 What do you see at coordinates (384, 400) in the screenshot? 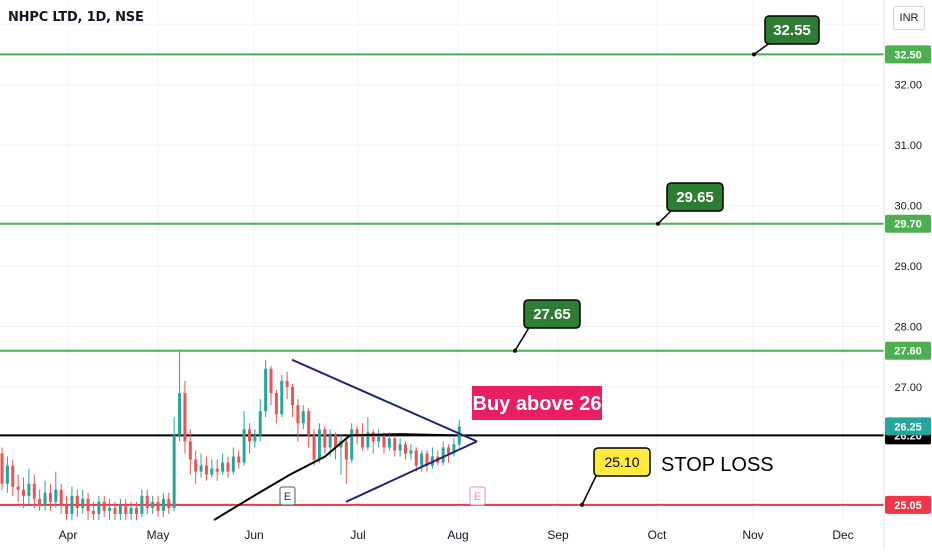
I see `triangle-upper-line` at bounding box center [384, 400].